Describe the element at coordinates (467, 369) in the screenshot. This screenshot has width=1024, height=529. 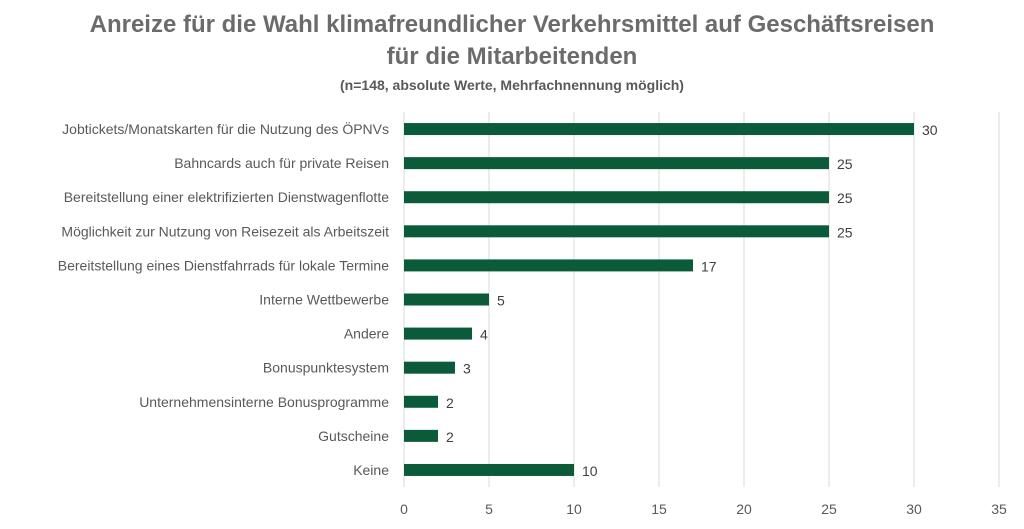
I see `value-label-7: 3` at that location.